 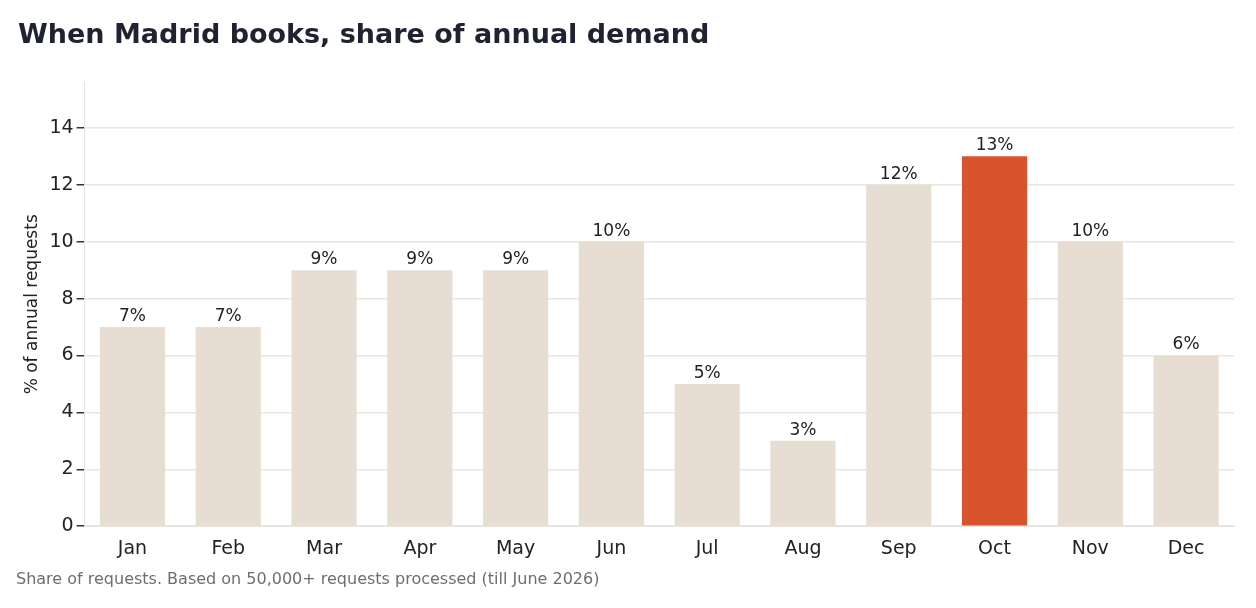 What do you see at coordinates (1090, 546) in the screenshot?
I see `x-tick-label: Nov` at bounding box center [1090, 546].